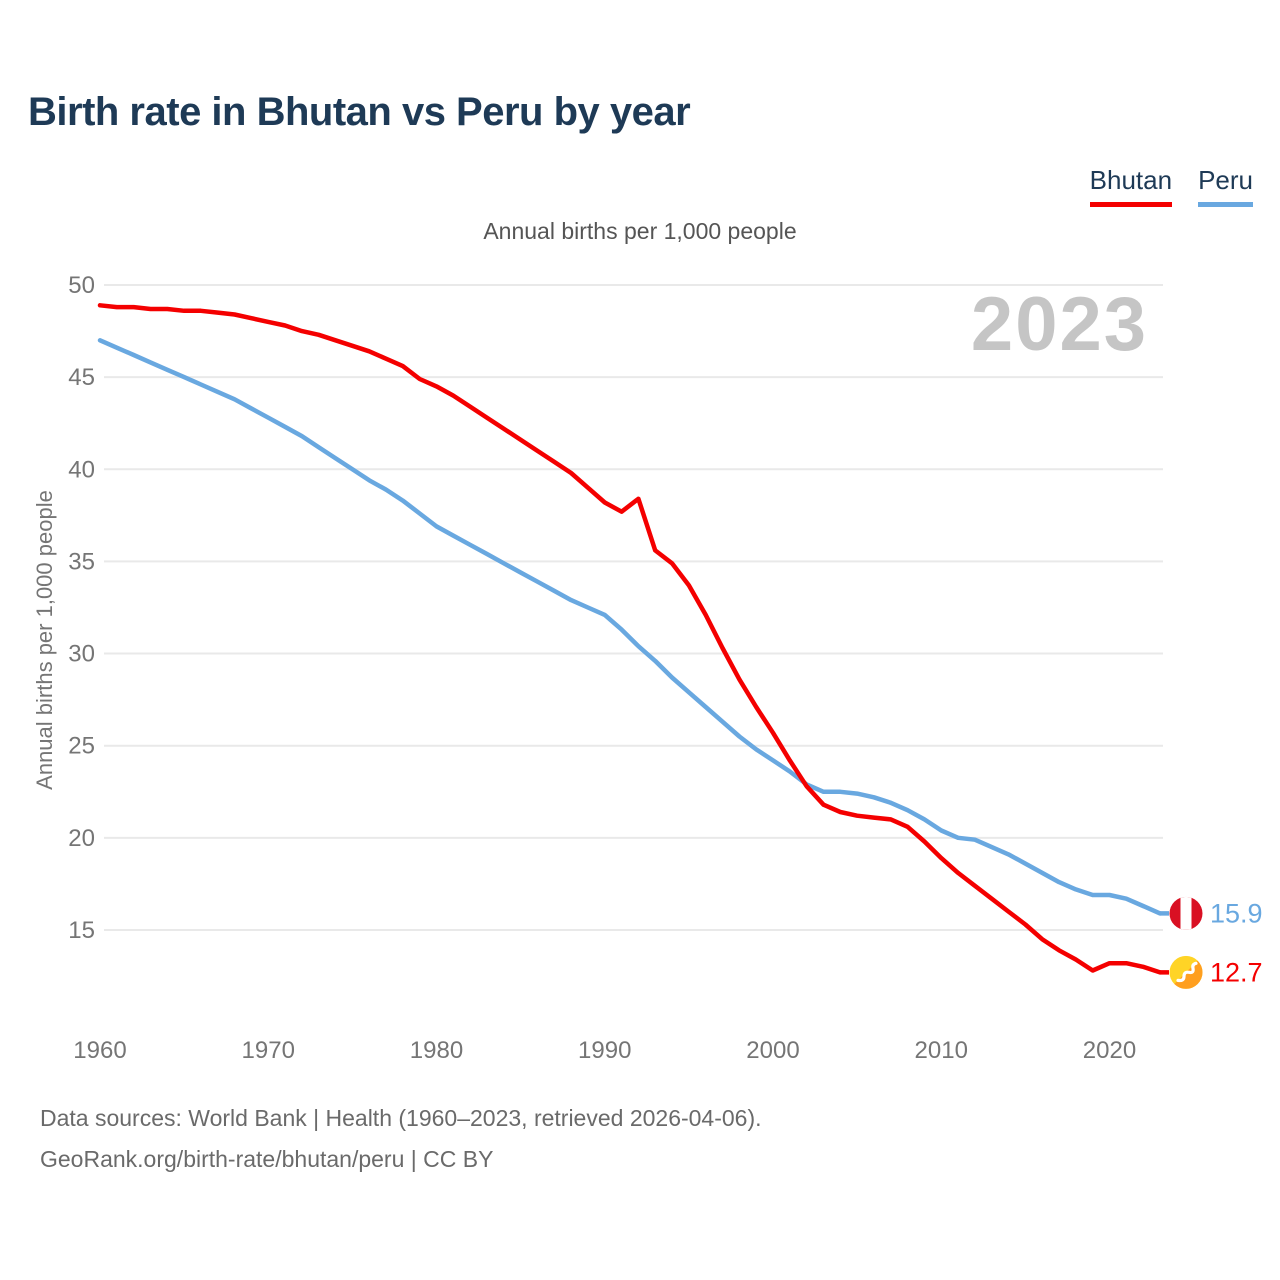 This screenshot has height=1280, width=1280. What do you see at coordinates (941, 1050) in the screenshot?
I see `x-tick-label: 2010` at bounding box center [941, 1050].